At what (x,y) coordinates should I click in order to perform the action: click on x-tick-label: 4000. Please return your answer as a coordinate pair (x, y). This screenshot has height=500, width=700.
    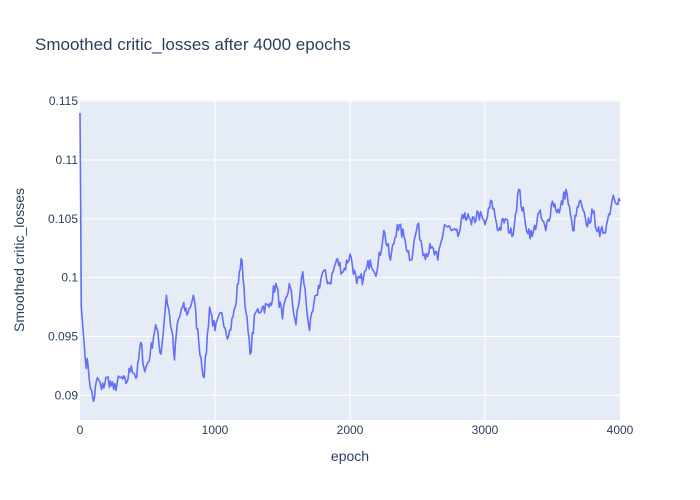
    Looking at the image, I should click on (620, 430).